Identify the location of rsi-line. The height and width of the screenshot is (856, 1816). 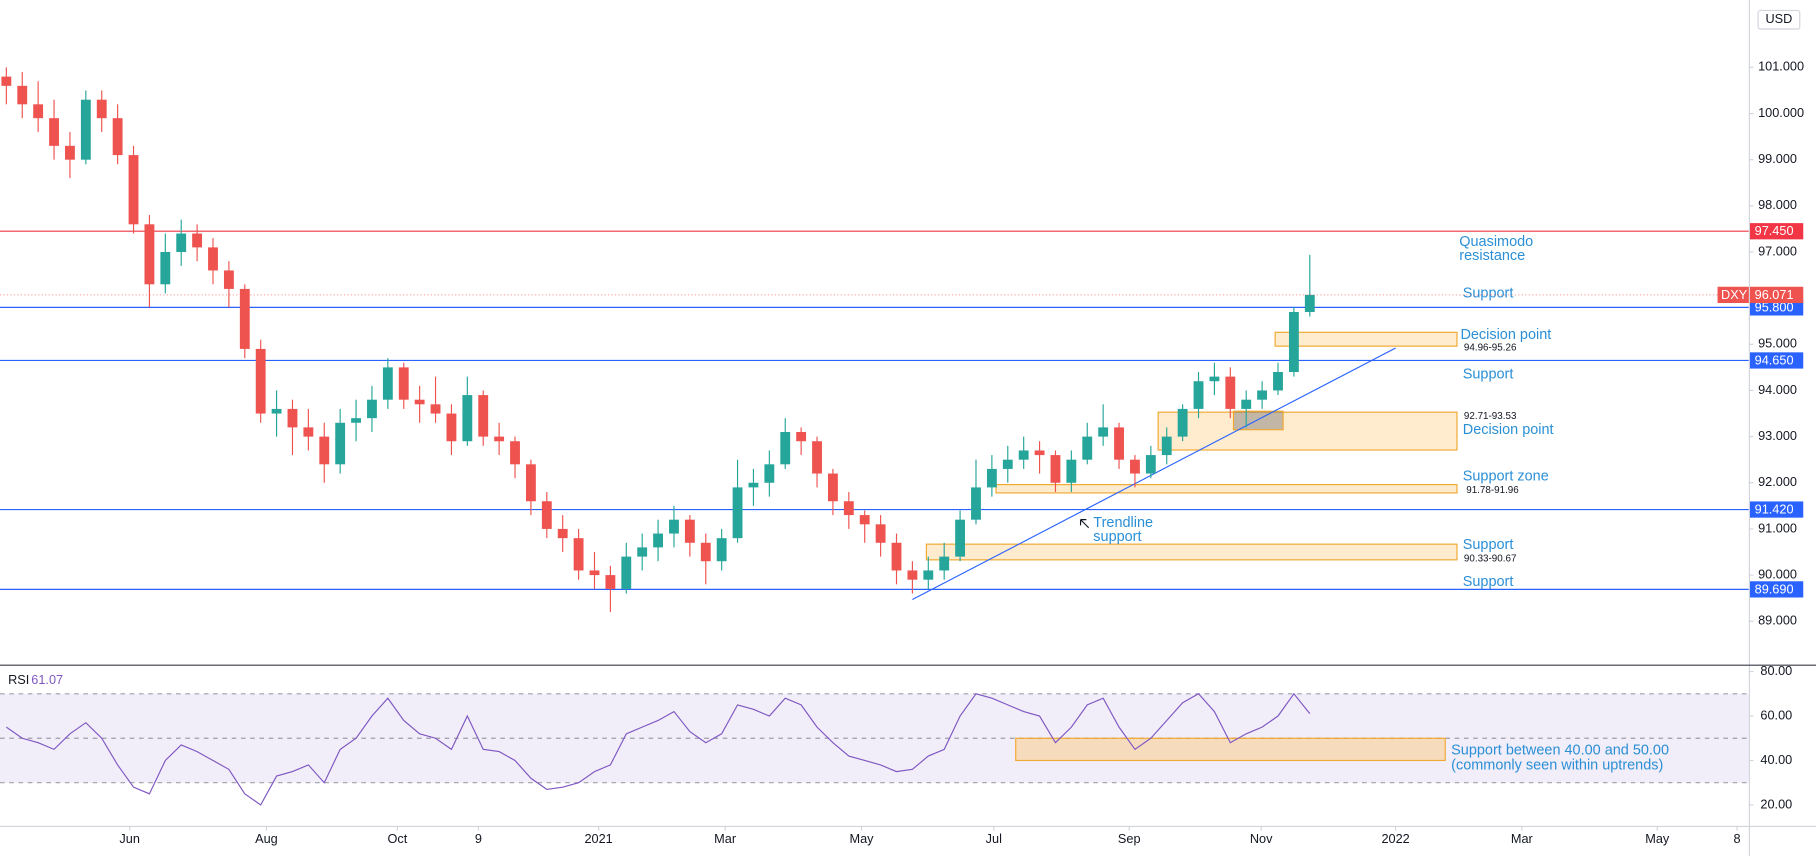
(658, 749).